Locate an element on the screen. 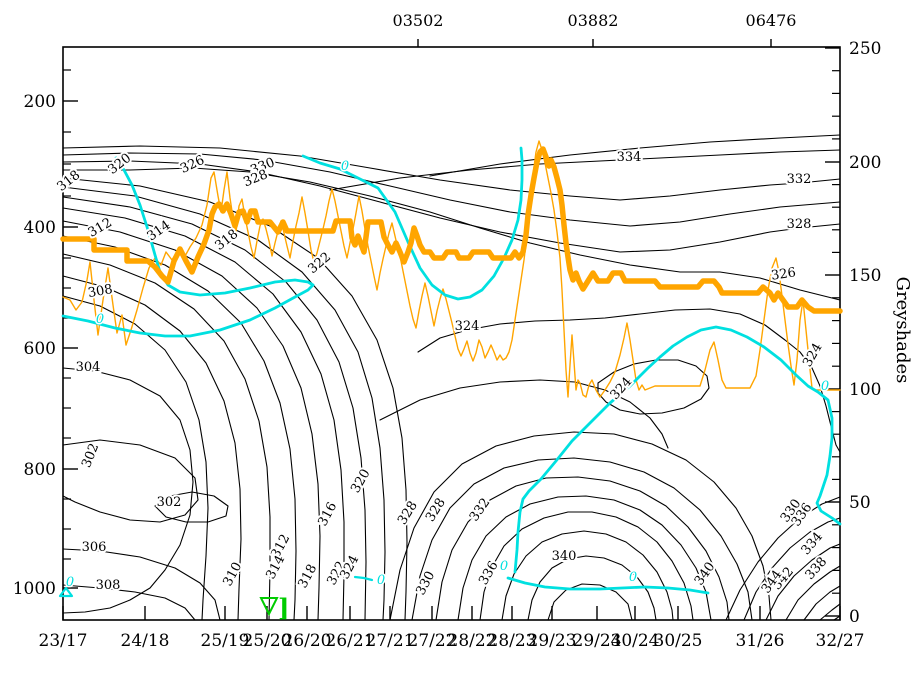 The image size is (915, 677). bottom-axis-label: 26/21 is located at coordinates (350, 641).